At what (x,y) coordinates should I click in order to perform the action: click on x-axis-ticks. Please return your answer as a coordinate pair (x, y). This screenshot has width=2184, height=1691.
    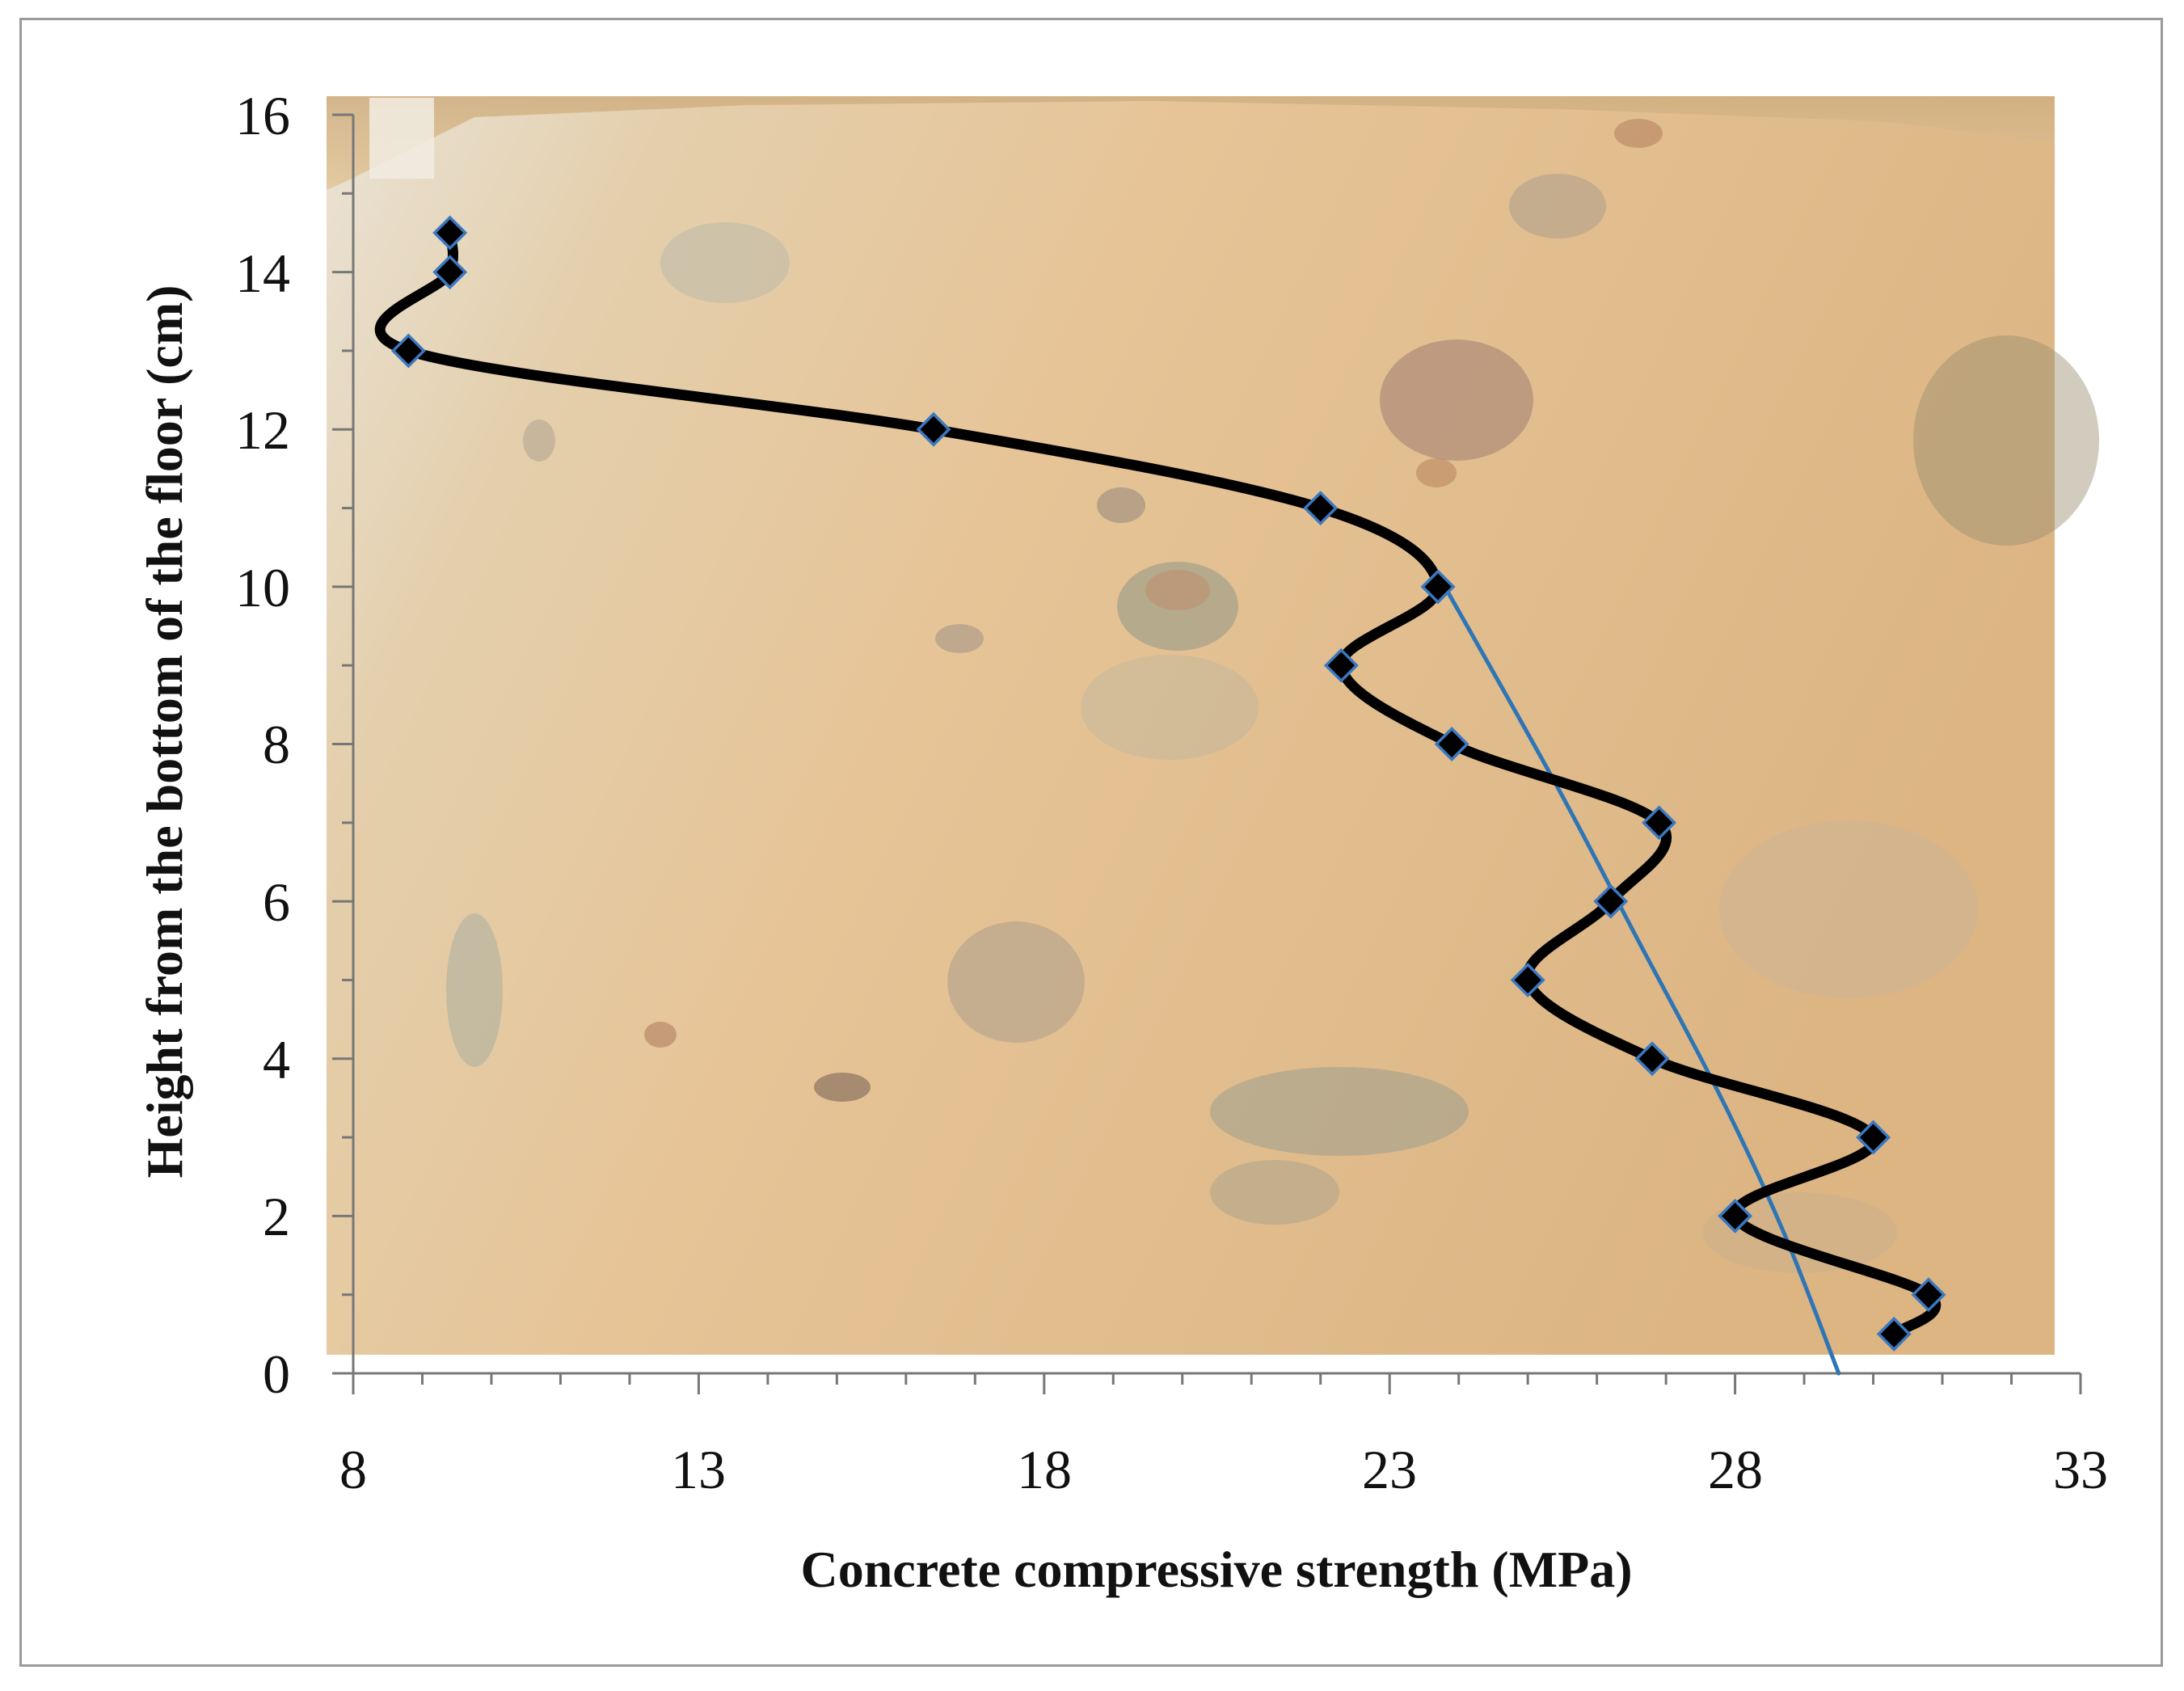
    Looking at the image, I should click on (1217, 1383).